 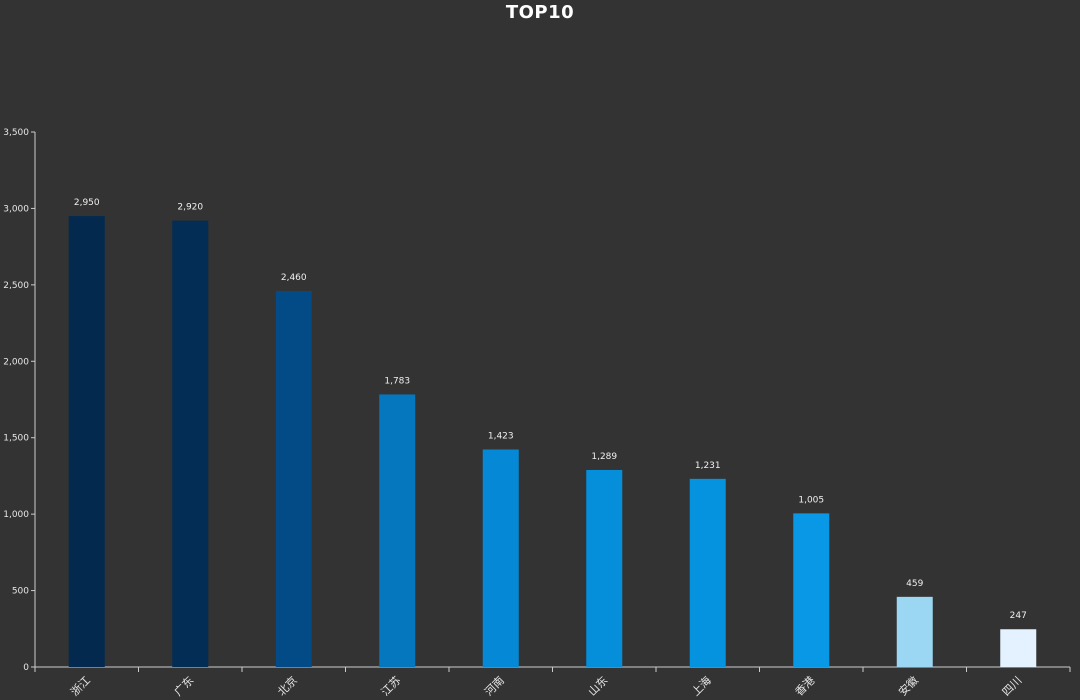 What do you see at coordinates (190, 208) in the screenshot?
I see `bar-value-label: 2,920` at bounding box center [190, 208].